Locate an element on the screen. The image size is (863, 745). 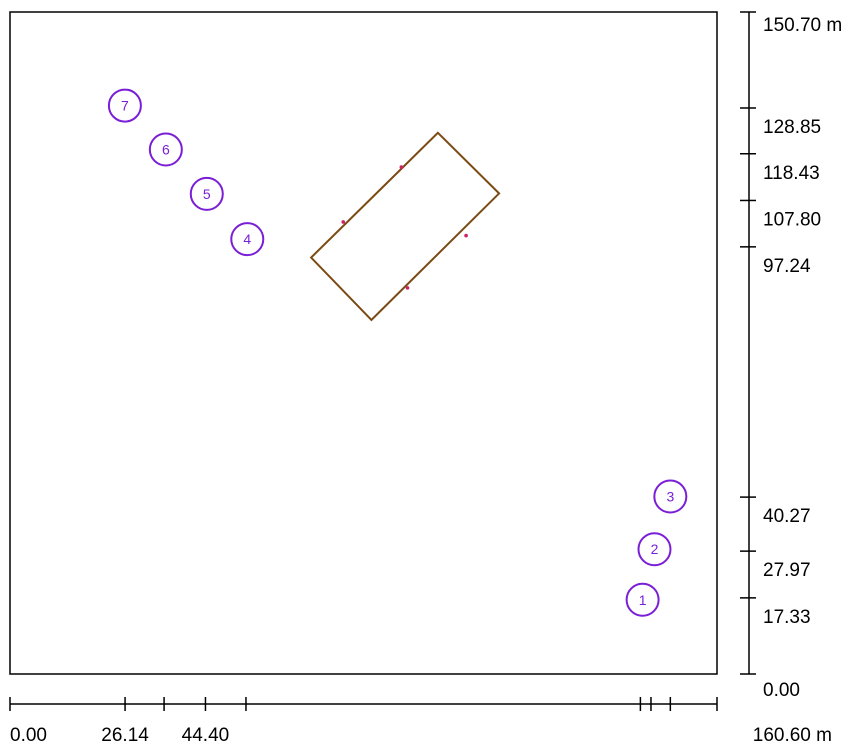
marker-label: 3 is located at coordinates (670, 497).